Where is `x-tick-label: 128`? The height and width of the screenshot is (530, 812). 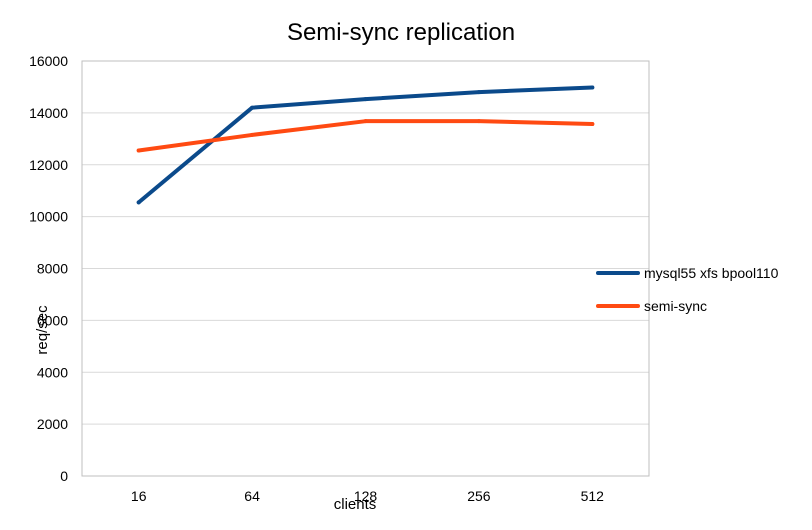
x-tick-label: 128 is located at coordinates (366, 496).